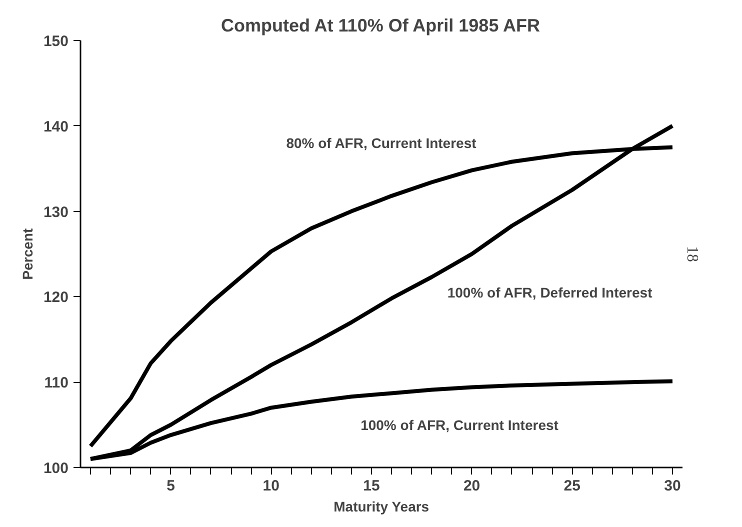 Image resolution: width=742 pixels, height=527 pixels. What do you see at coordinates (471, 486) in the screenshot?
I see `x-tick-label: 20` at bounding box center [471, 486].